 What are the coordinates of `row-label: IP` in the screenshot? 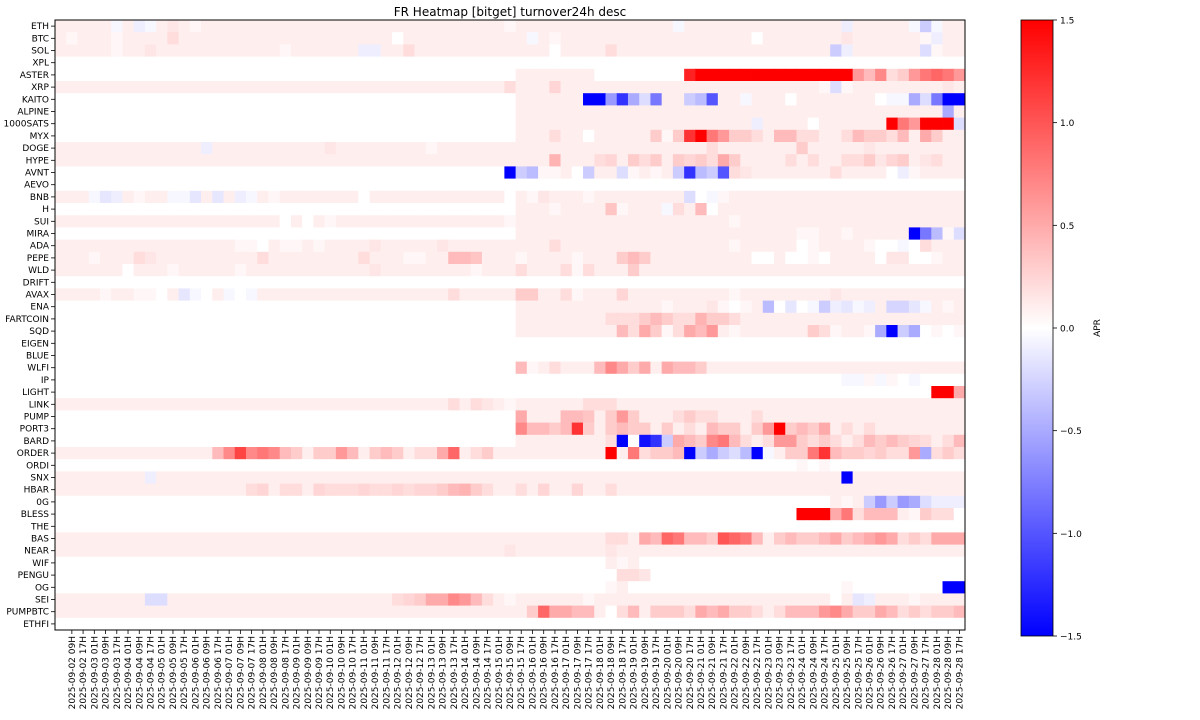 It's located at (45, 381).